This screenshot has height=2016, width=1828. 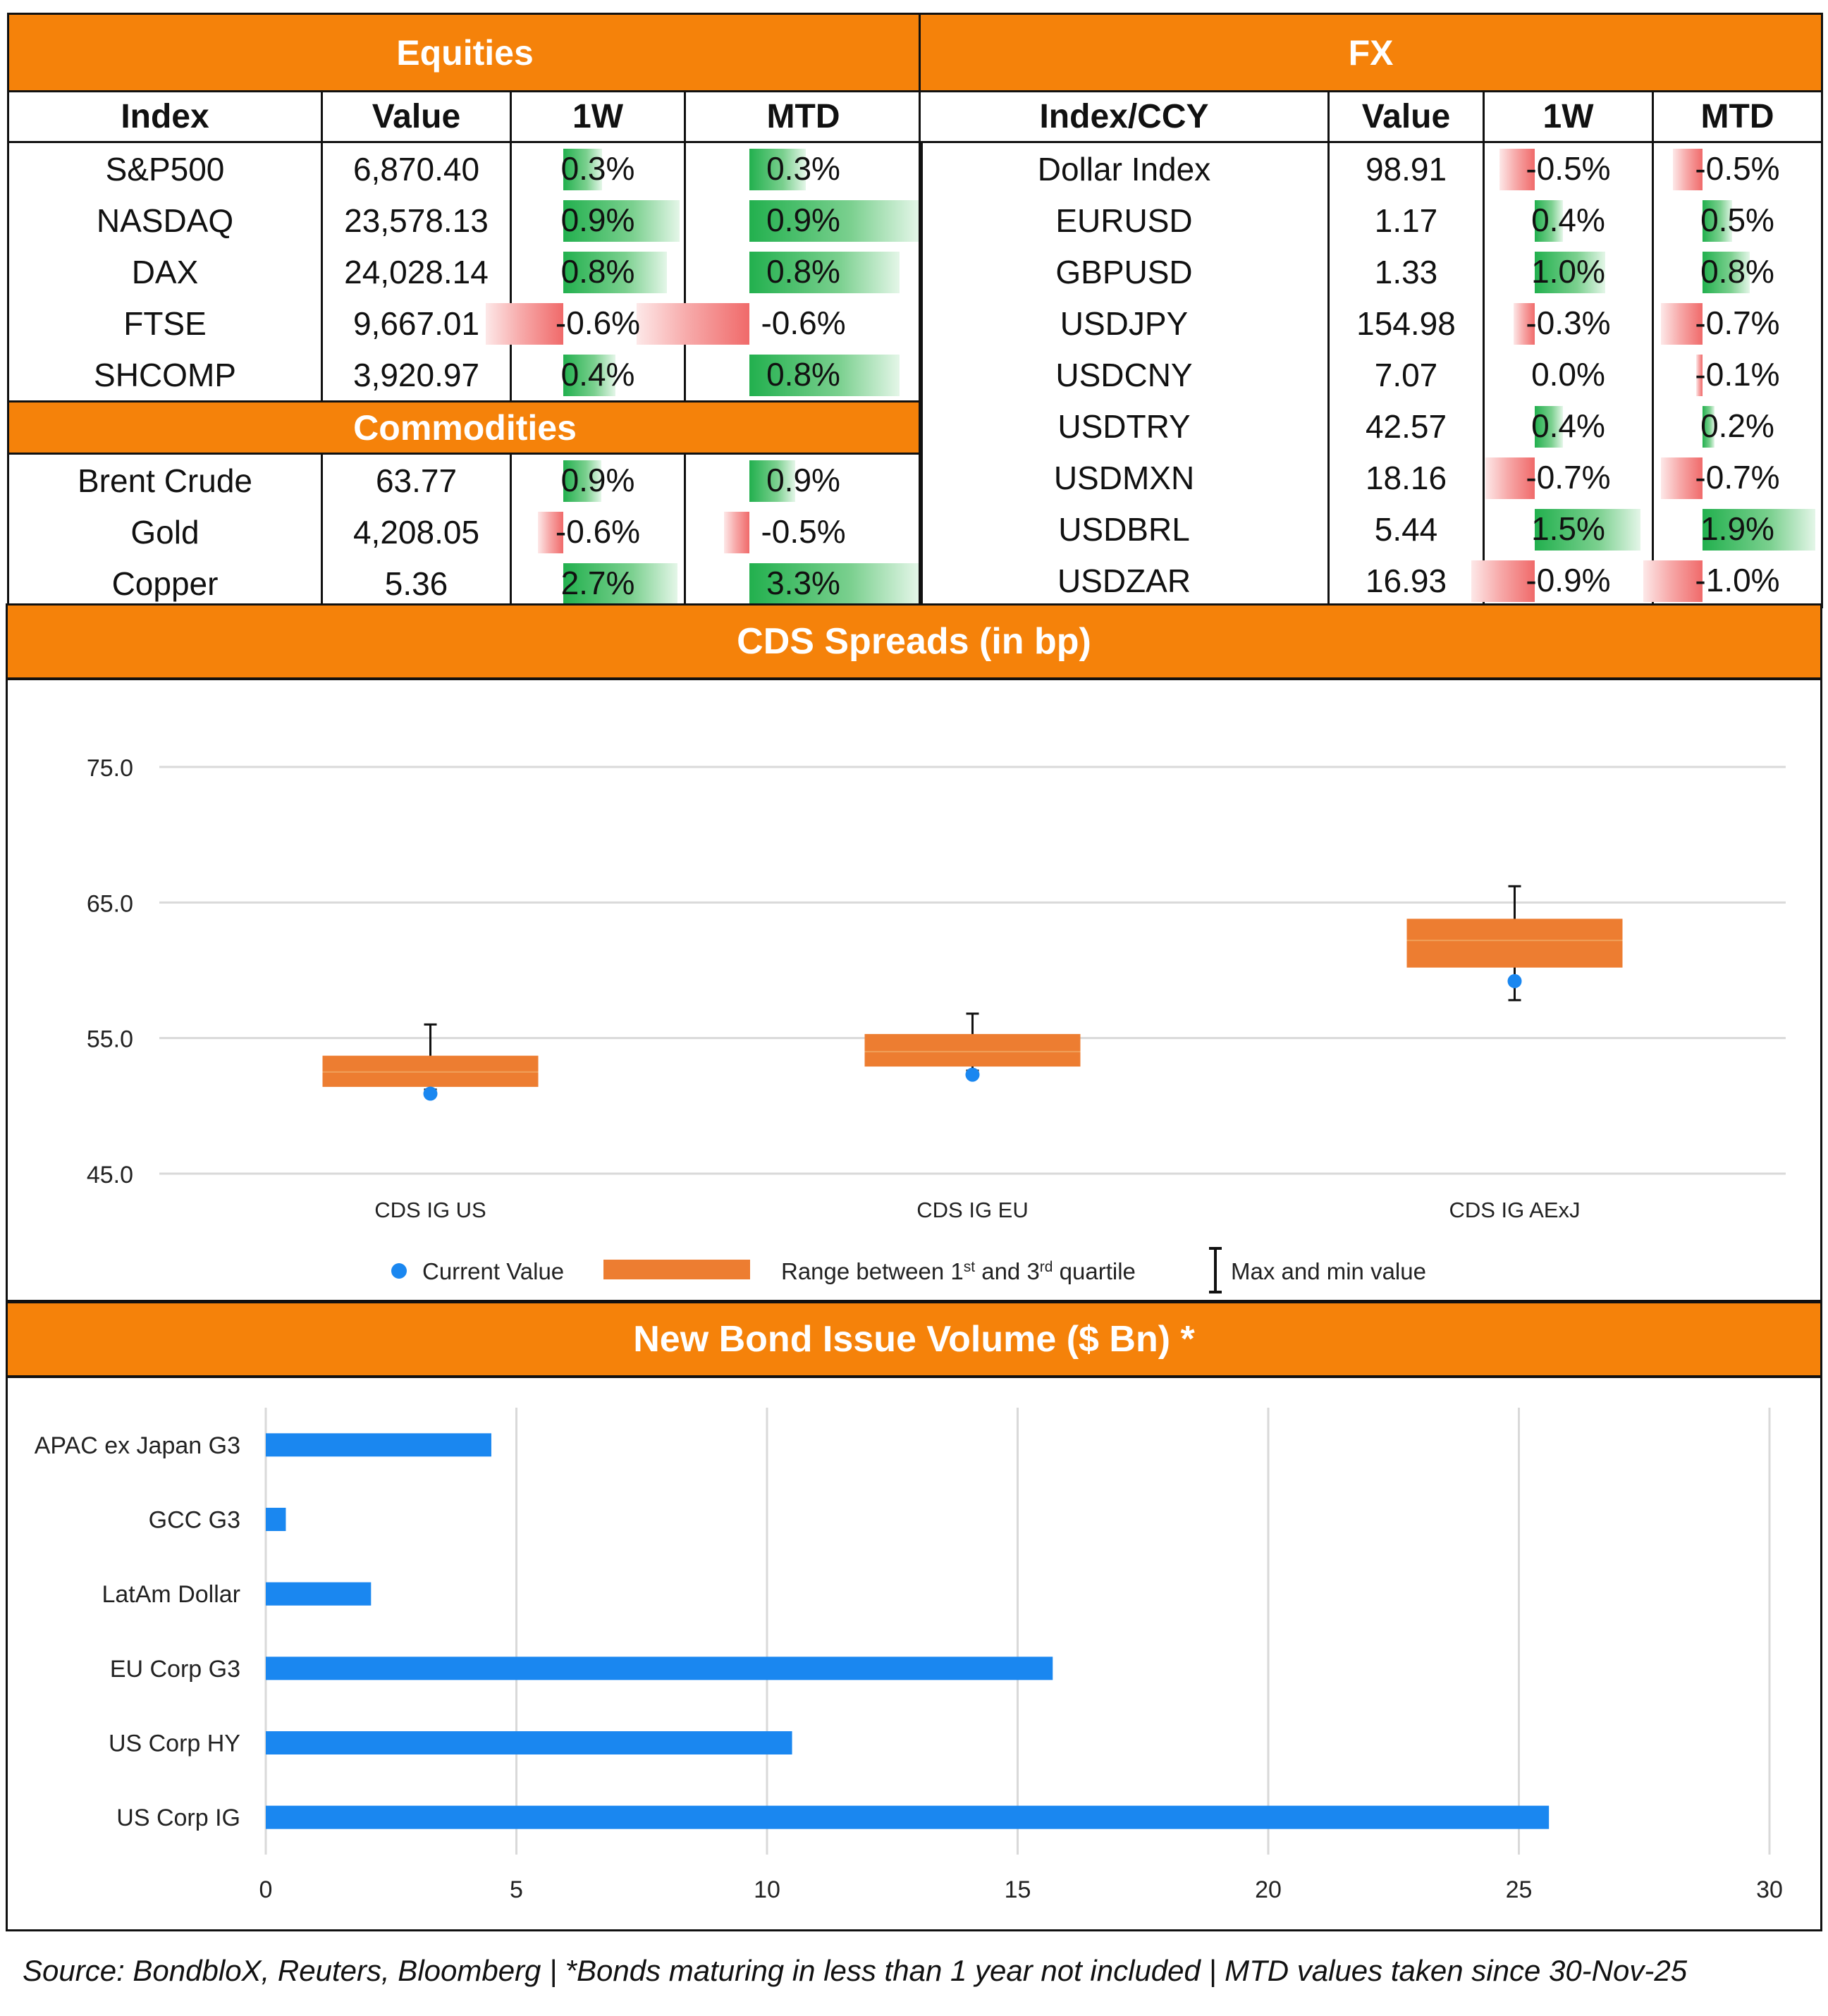 I want to click on row-1w: -0.5%, so click(x=1568, y=168).